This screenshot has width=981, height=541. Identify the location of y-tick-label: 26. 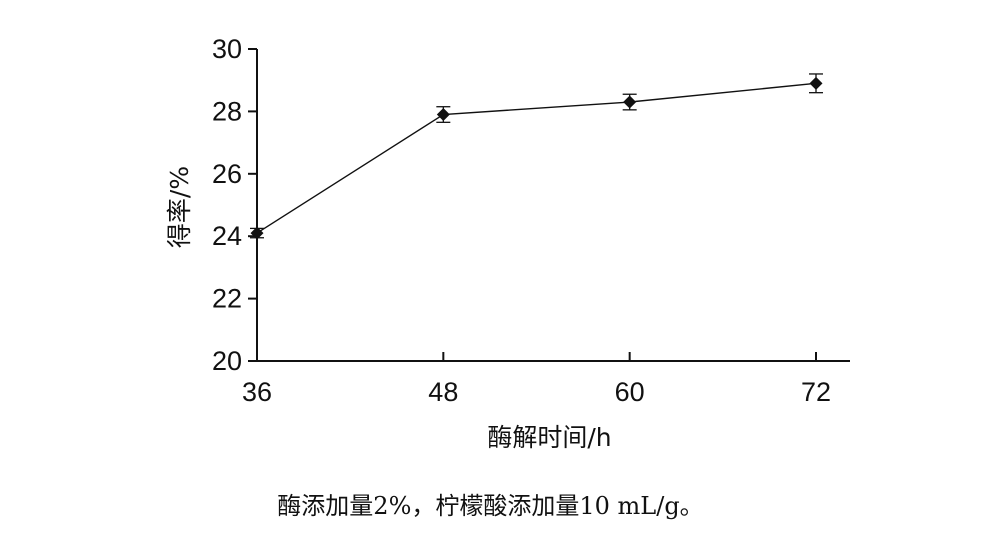
(227, 174).